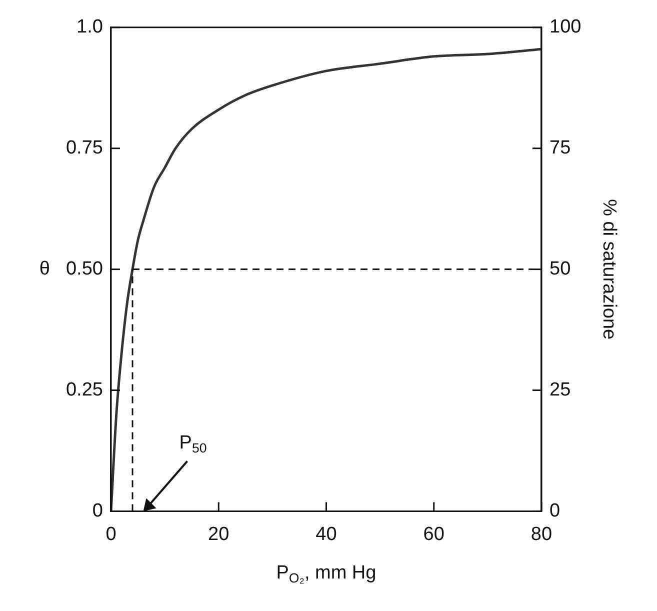  Describe the element at coordinates (84, 148) in the screenshot. I see `y-tick-label: 0.75` at that location.